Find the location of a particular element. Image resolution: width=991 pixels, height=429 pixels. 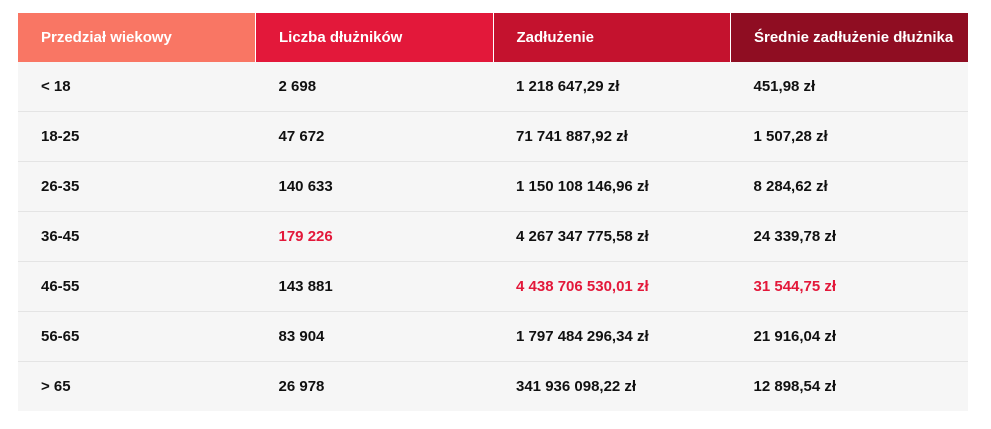

cell-age-range: 36-45 is located at coordinates (137, 236).